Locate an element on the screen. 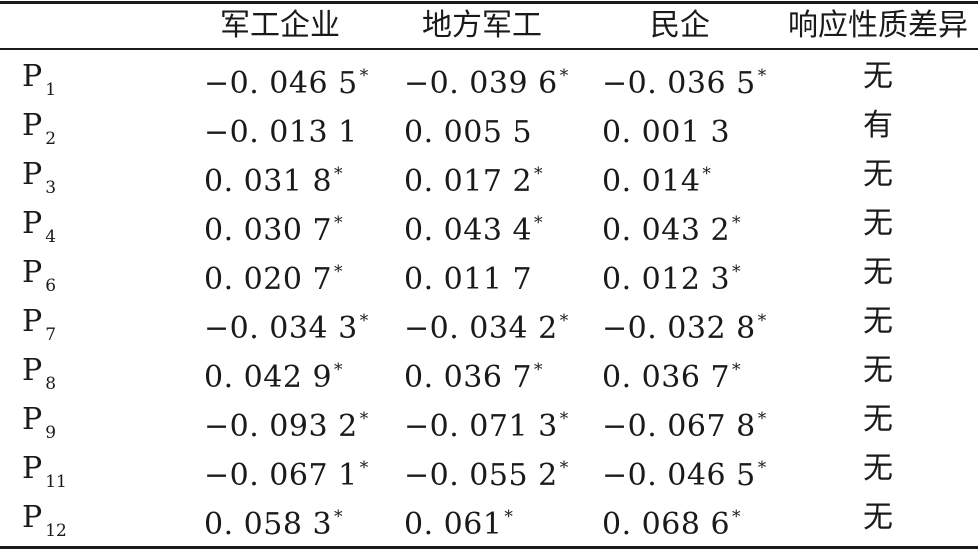 The width and height of the screenshot is (978, 556). table-row: P 2 −0. 013 1 0. 005 5 0. 001 3 有 is located at coordinates (489, 125).